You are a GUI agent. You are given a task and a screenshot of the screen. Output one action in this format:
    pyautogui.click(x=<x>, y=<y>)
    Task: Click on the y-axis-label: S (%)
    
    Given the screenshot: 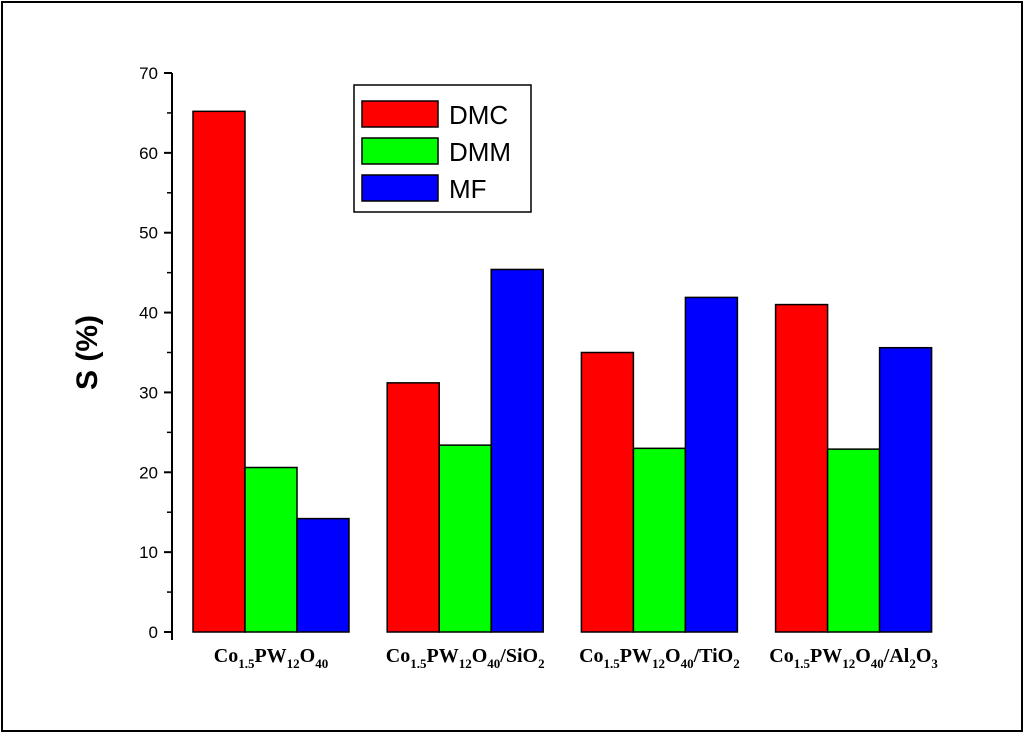 What is the action you would take?
    pyautogui.click(x=87, y=352)
    